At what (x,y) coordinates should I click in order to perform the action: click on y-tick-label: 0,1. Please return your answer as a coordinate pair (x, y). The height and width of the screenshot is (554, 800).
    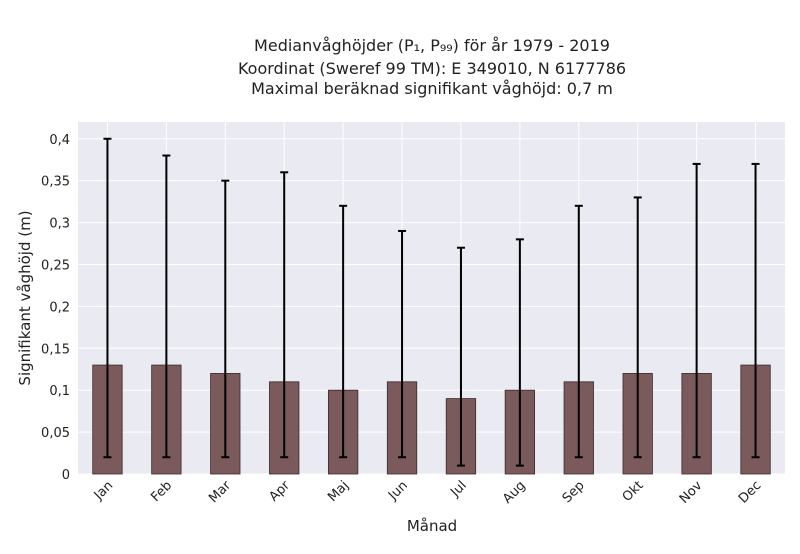
    Looking at the image, I should click on (59, 391).